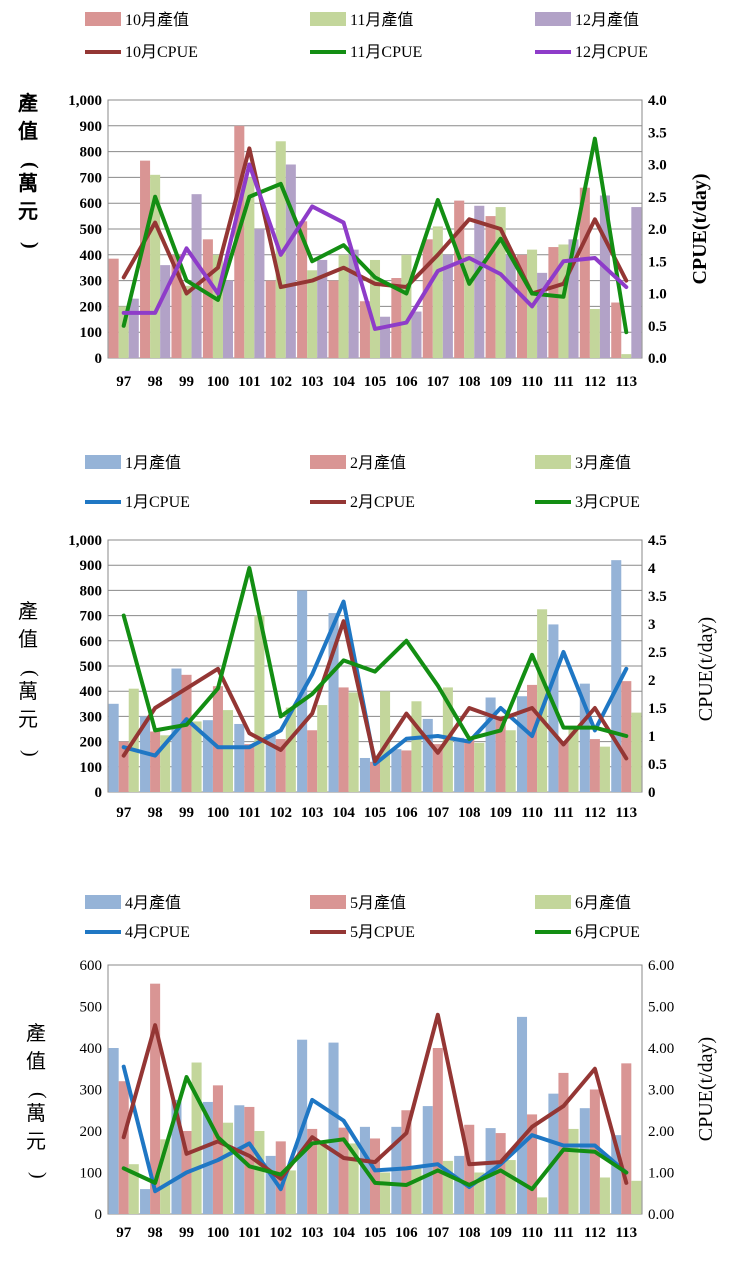 The image size is (737, 1276). Describe the element at coordinates (607, 20) in the screenshot. I see `legend-label: 12月產值` at that location.